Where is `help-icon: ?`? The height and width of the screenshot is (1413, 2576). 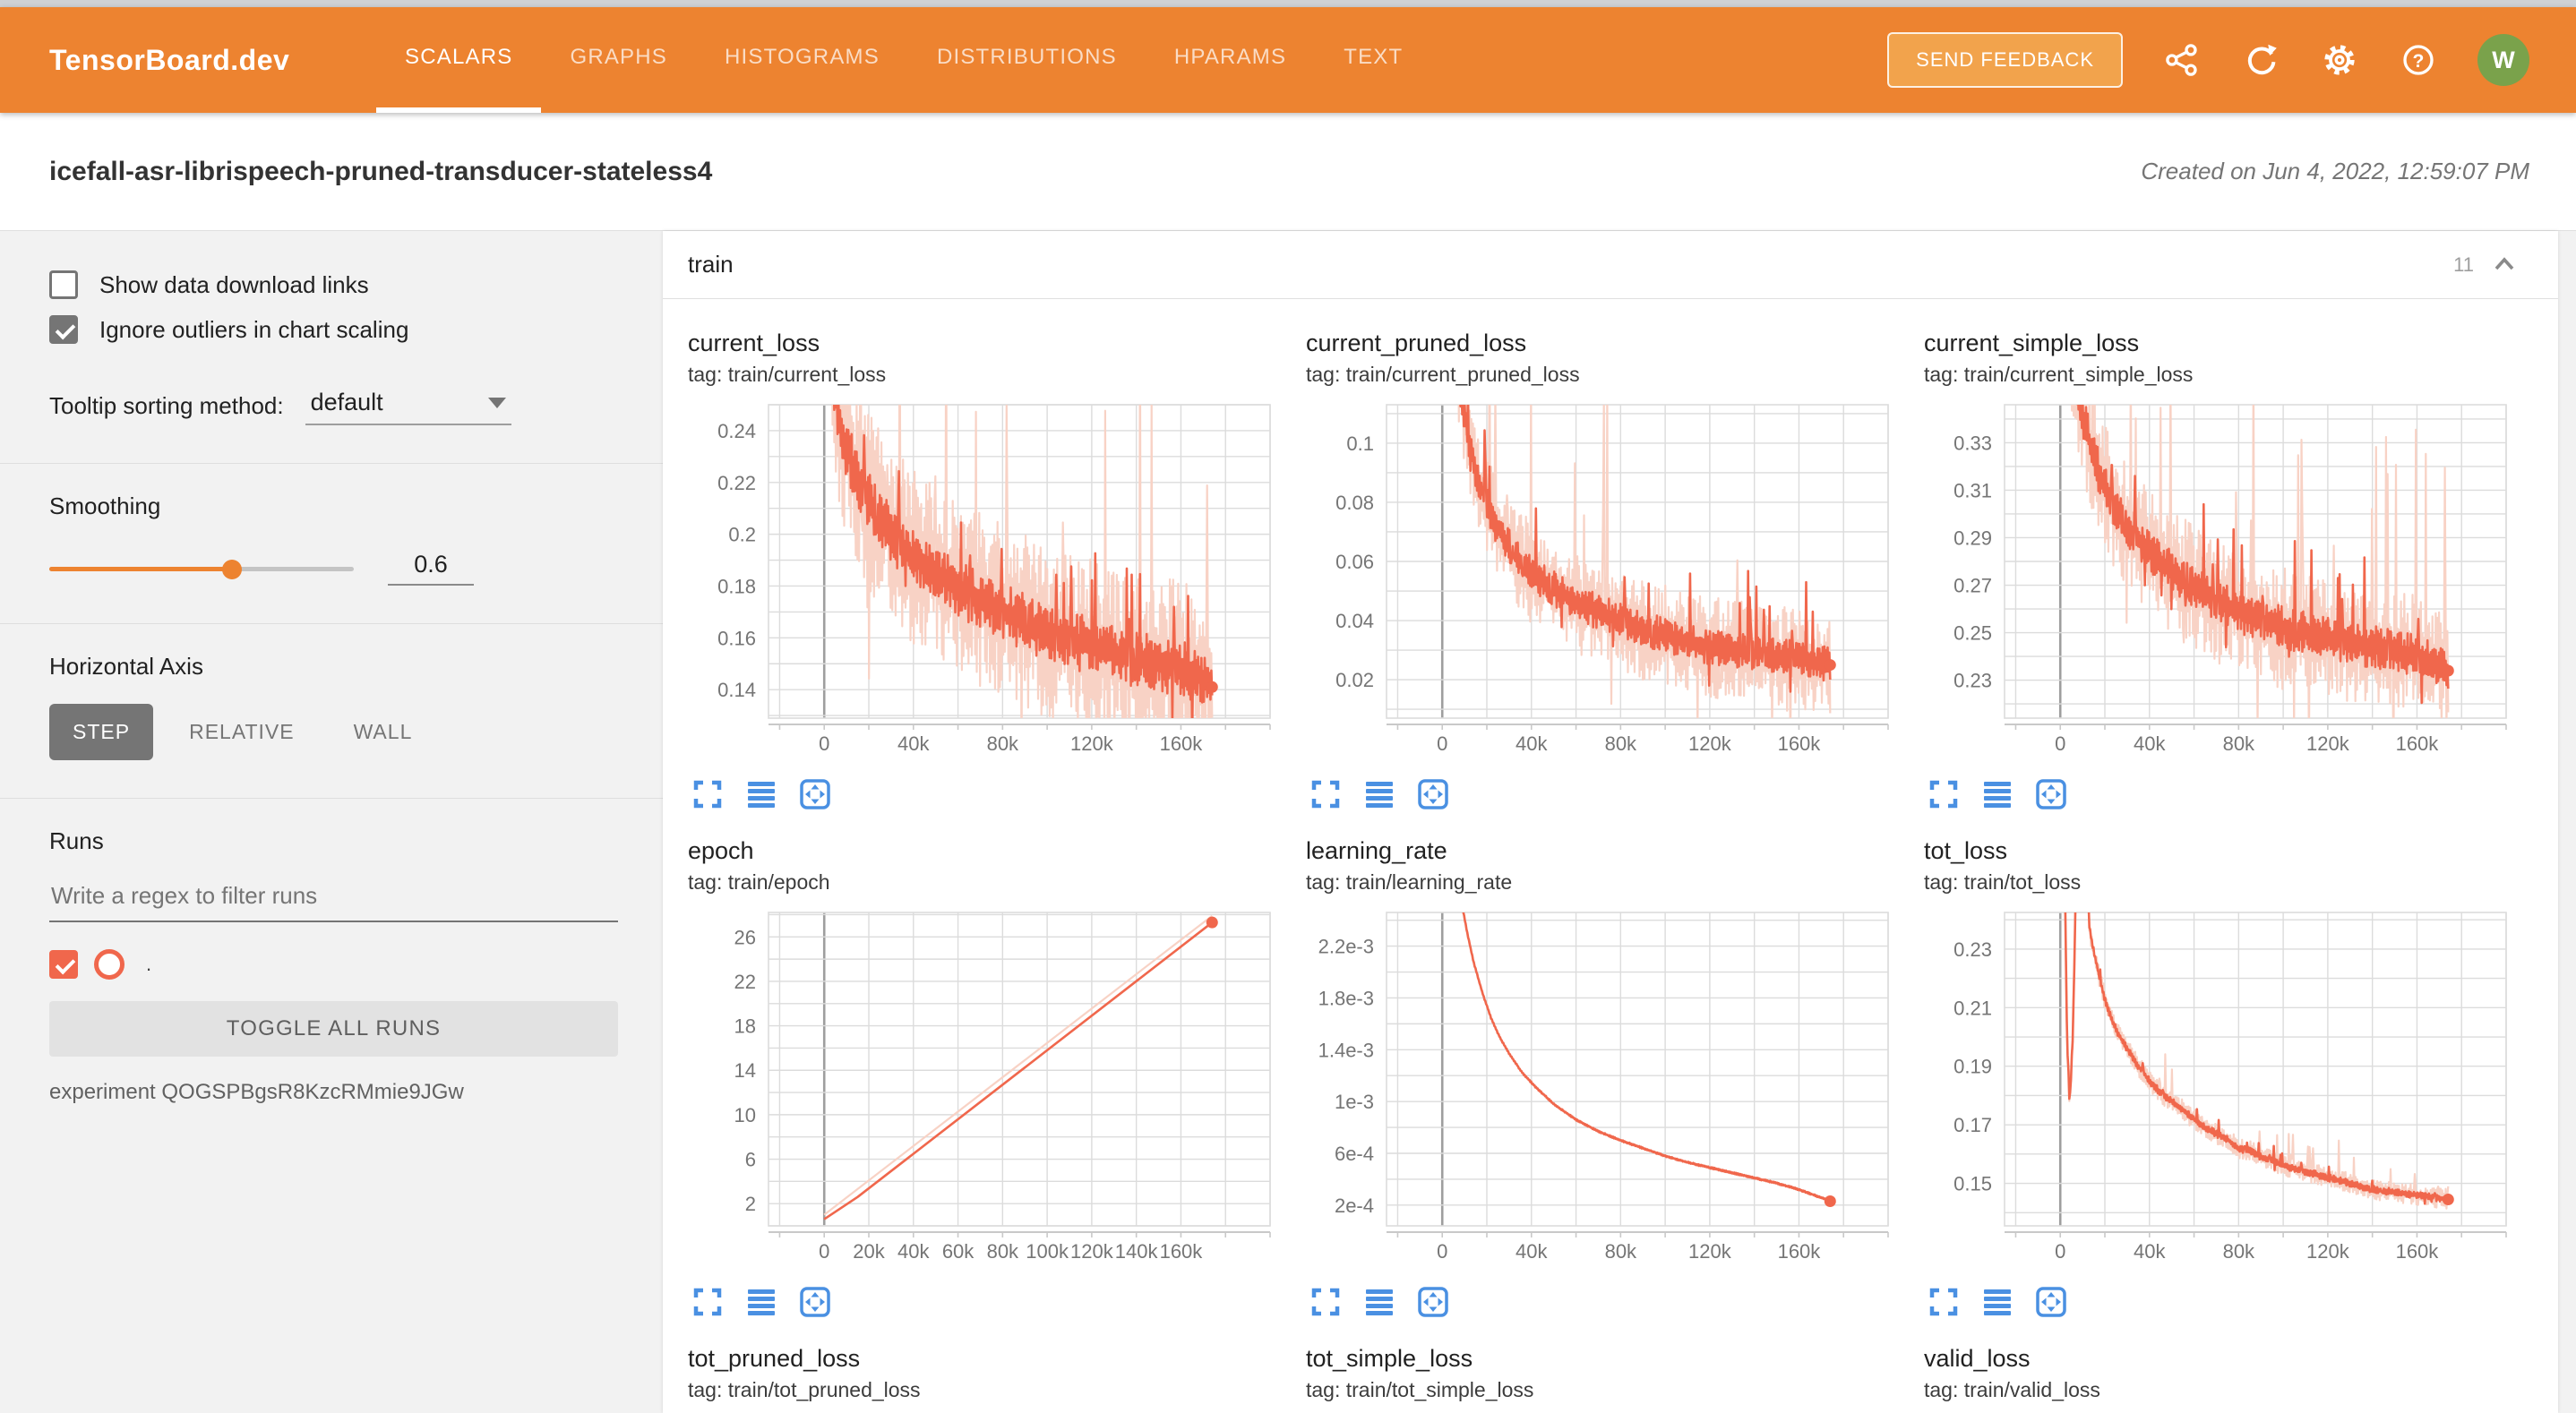 help-icon: ? is located at coordinates (2418, 60).